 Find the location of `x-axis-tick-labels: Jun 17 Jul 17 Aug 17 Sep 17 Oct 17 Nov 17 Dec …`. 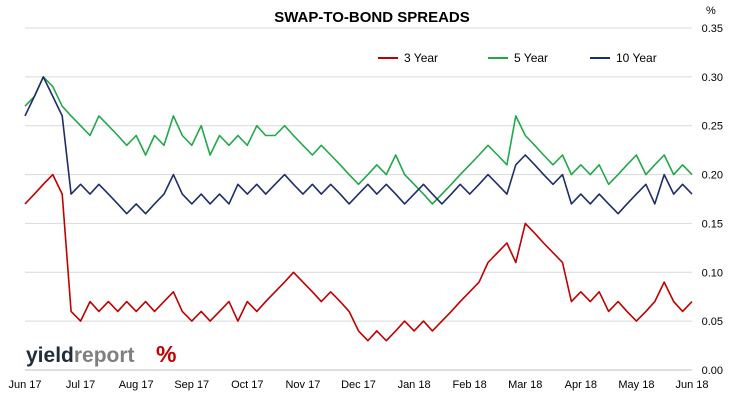

x-axis-tick-labels: Jun 17 Jul 17 Aug 17 Sep 17 Oct 17 Nov 17 Dec … is located at coordinates (358, 385).